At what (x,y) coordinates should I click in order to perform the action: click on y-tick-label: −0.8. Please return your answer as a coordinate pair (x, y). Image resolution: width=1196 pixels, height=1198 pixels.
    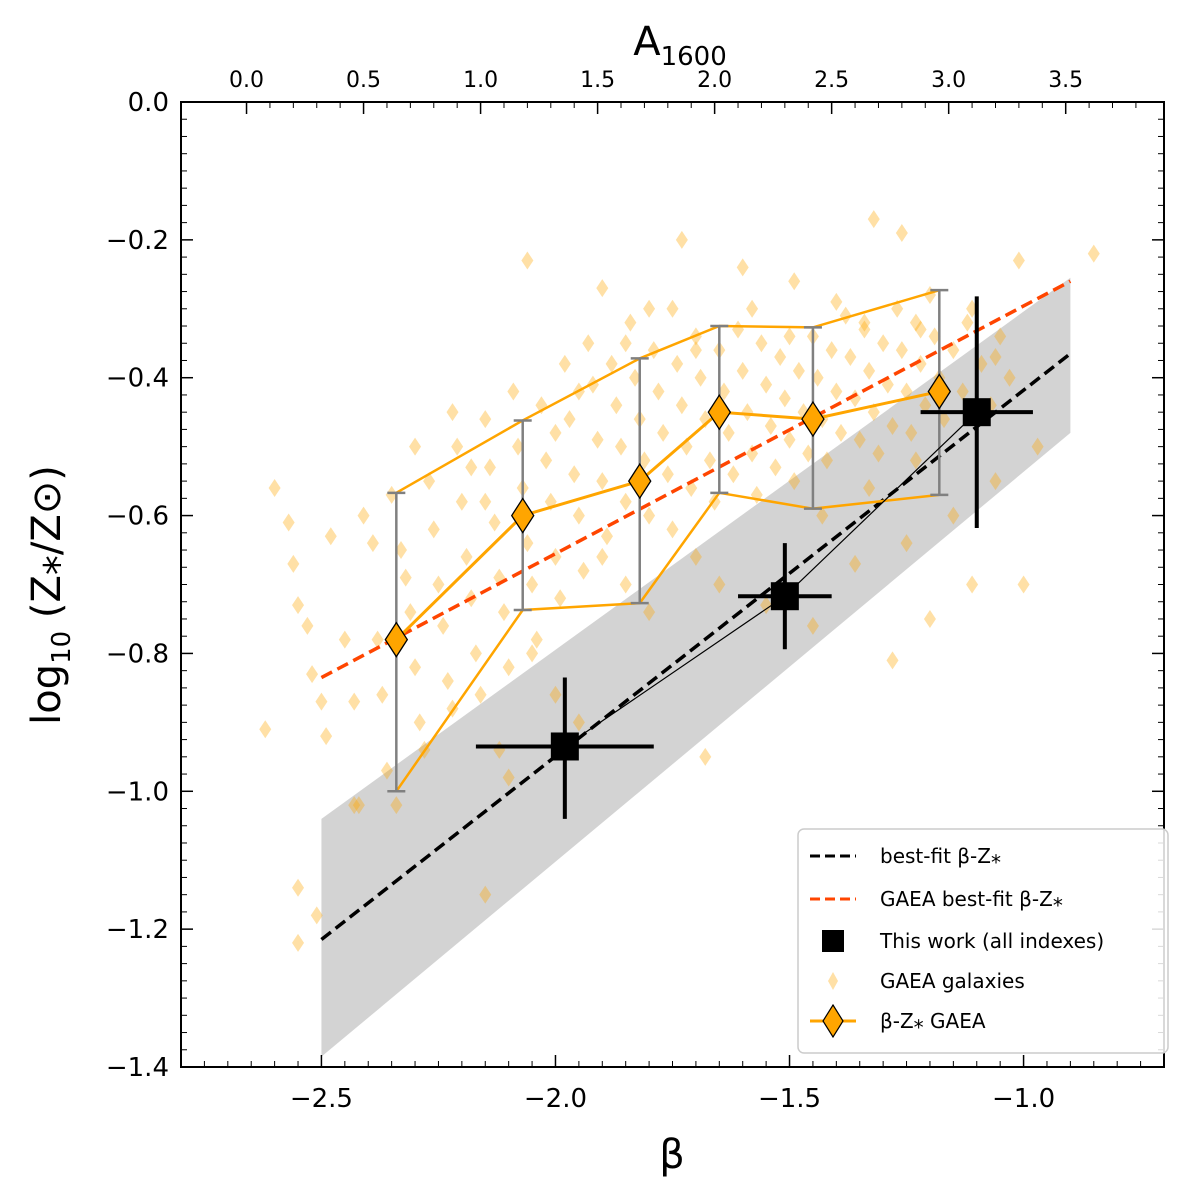
    Looking at the image, I should click on (137, 654).